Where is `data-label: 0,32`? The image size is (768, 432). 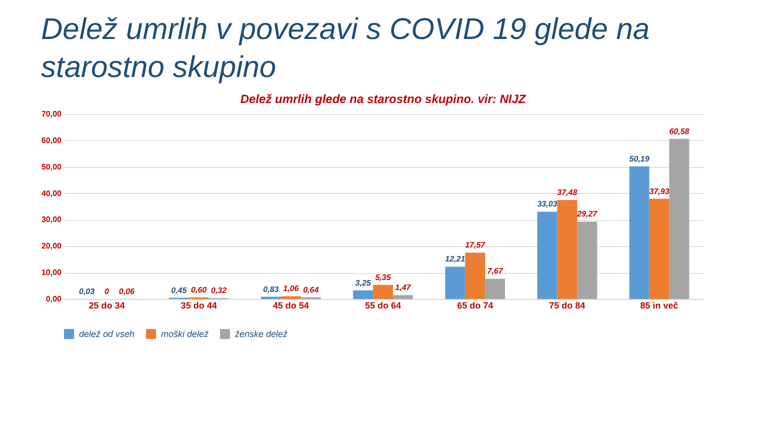 data-label: 0,32 is located at coordinates (219, 291).